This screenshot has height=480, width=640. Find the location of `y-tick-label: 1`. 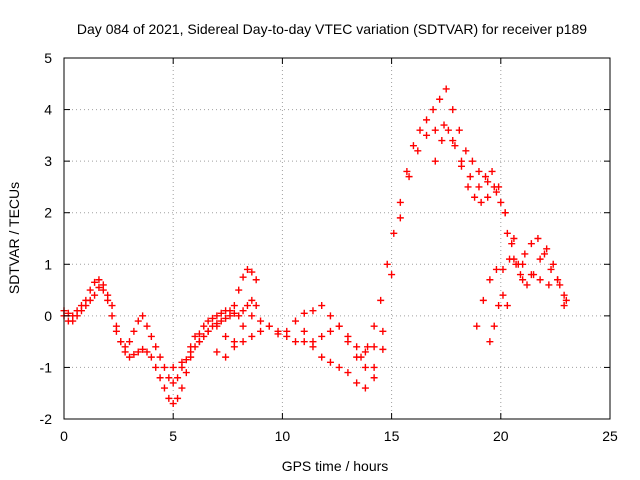

y-tick-label: 1 is located at coordinates (48, 264).